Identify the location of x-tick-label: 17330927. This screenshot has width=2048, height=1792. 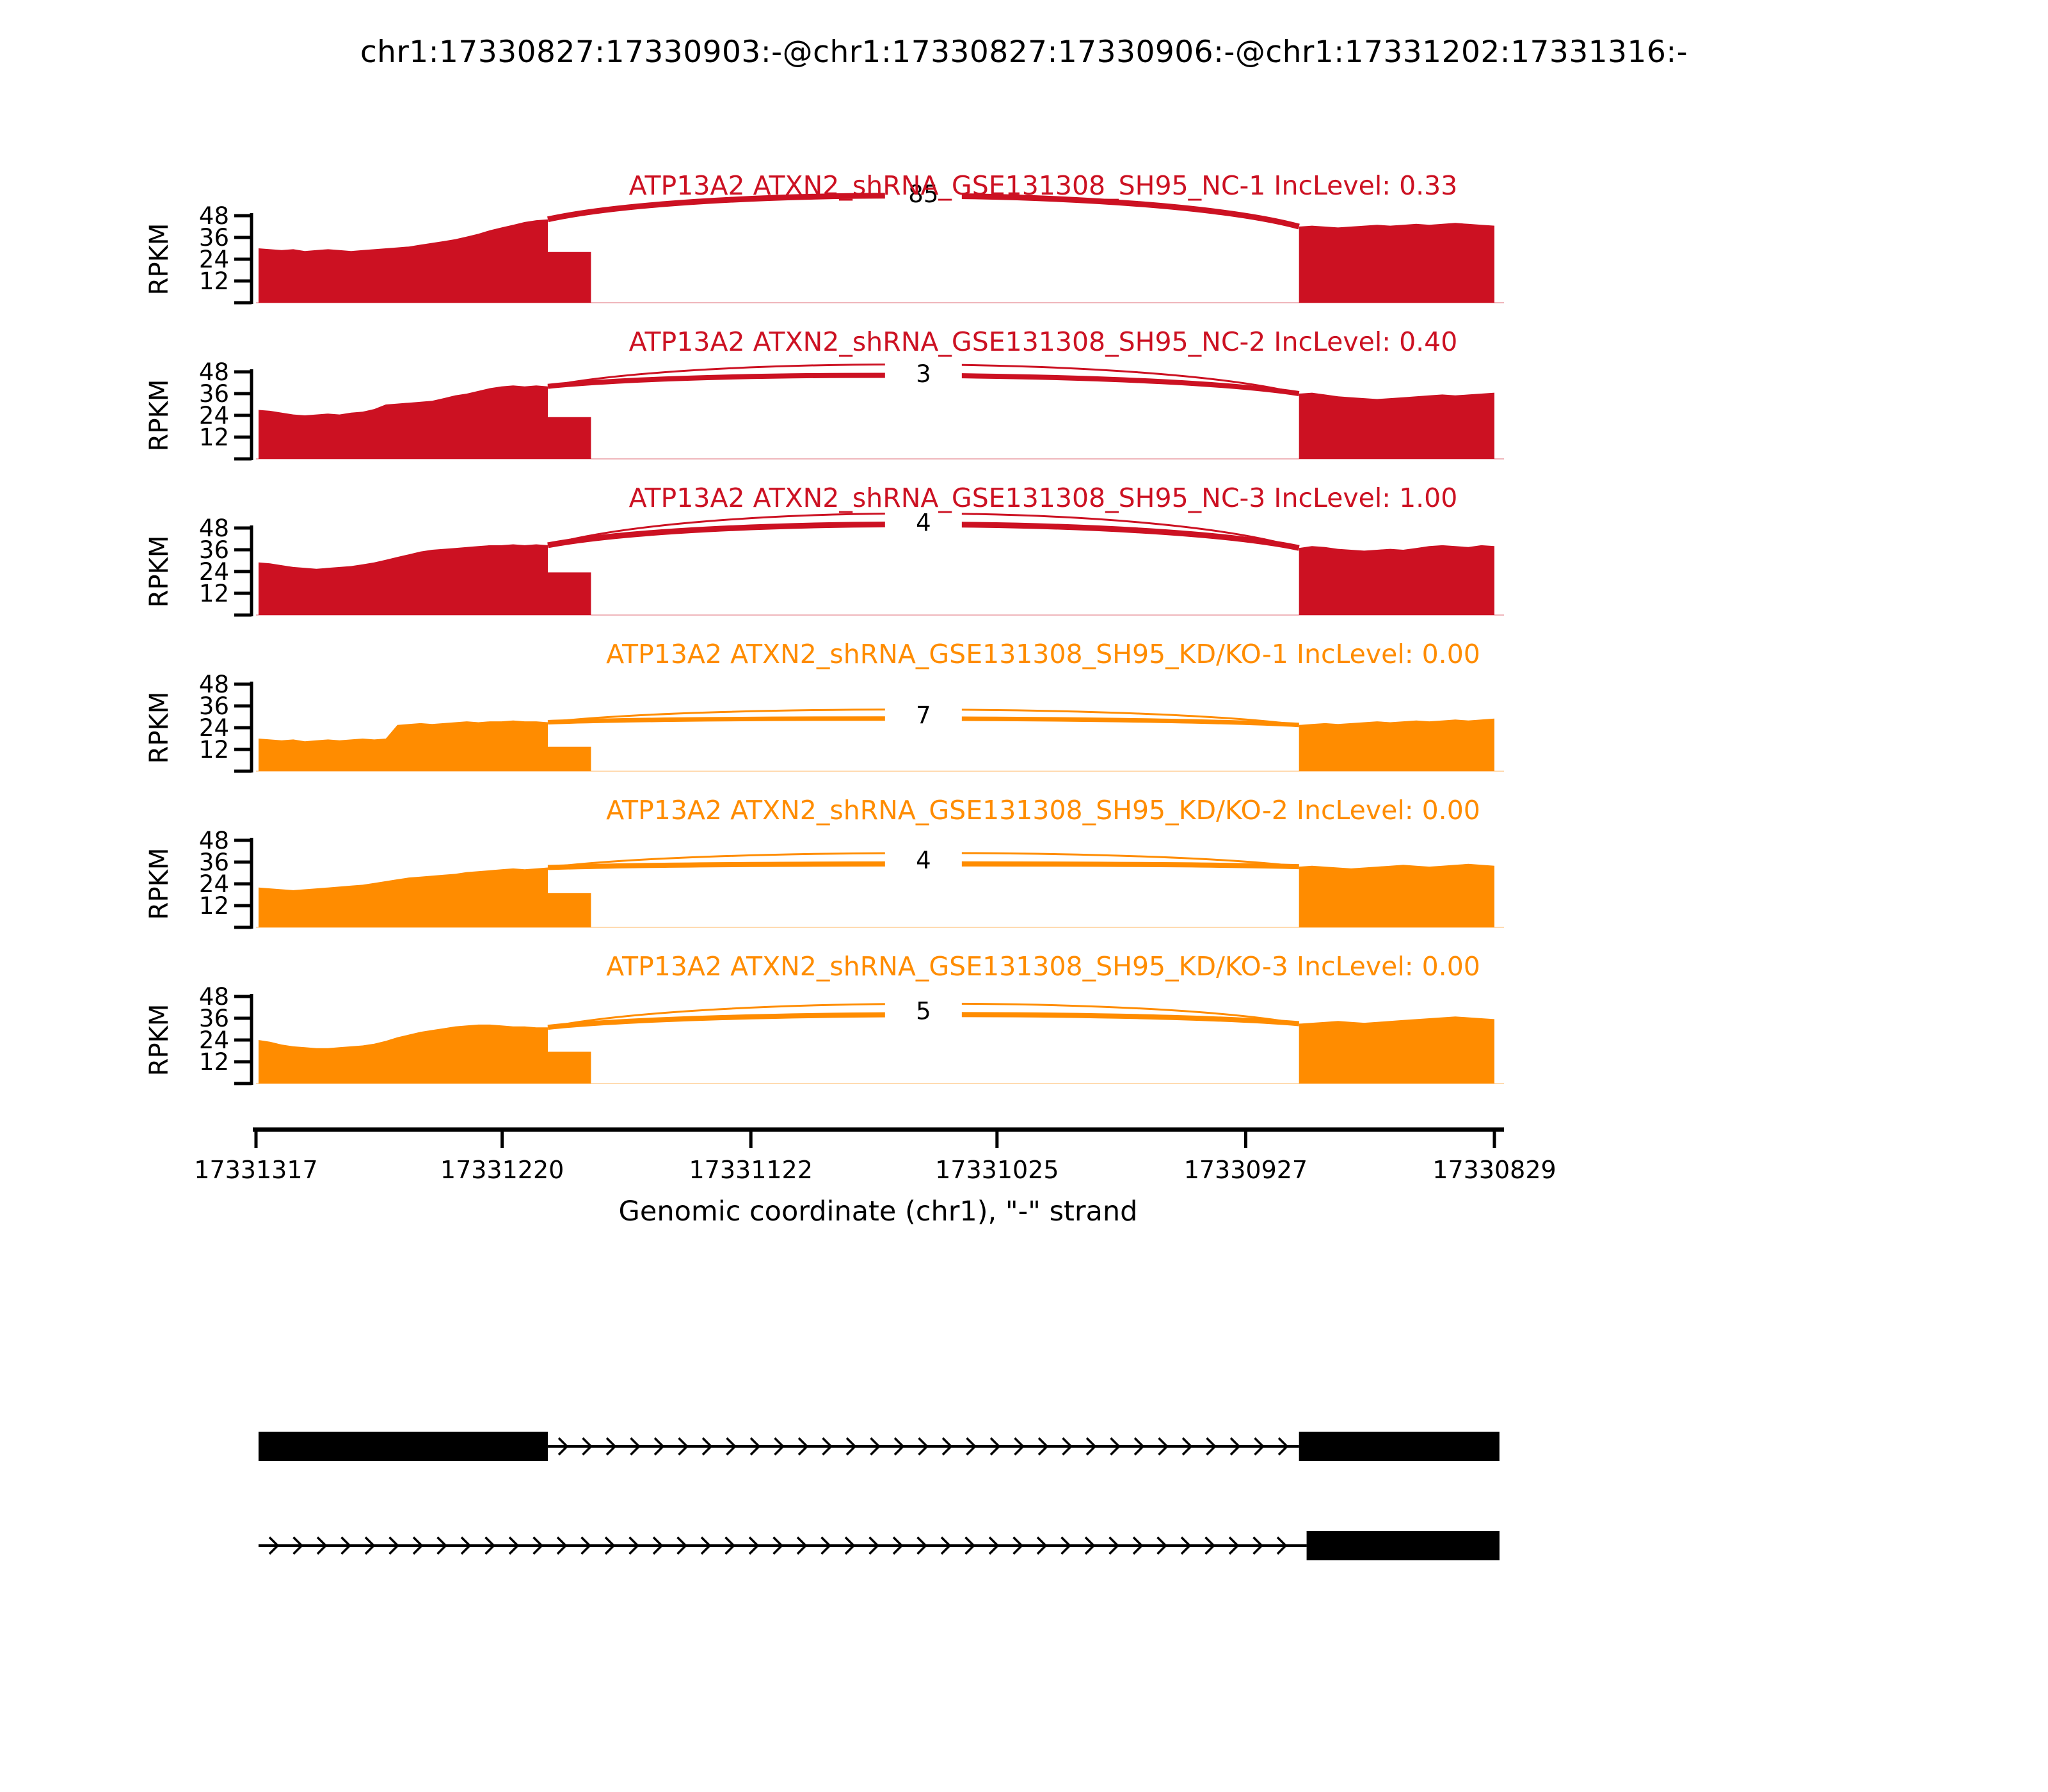
(1246, 1170).